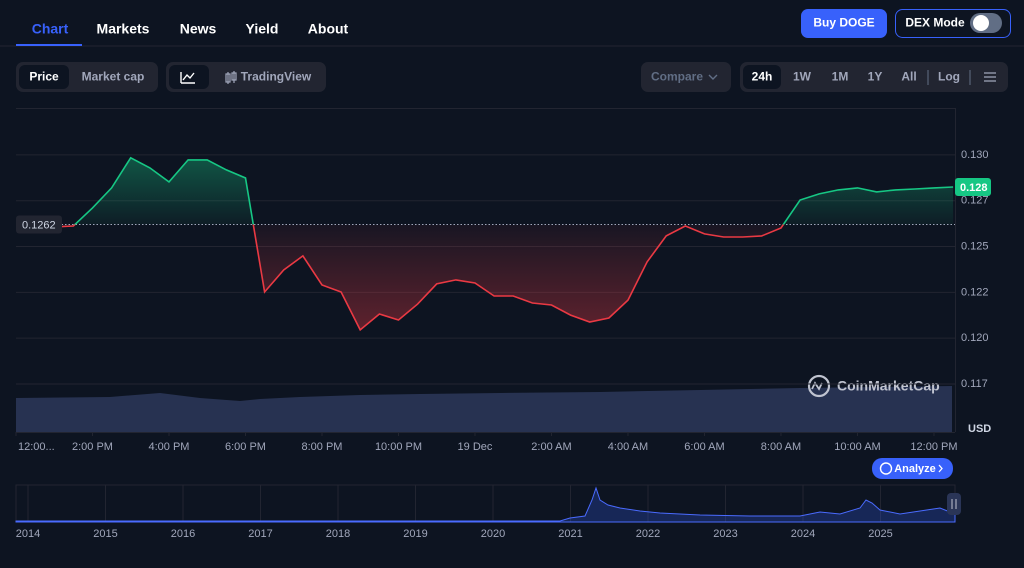 This screenshot has height=568, width=1024. Describe the element at coordinates (28, 534) in the screenshot. I see `navigator-year: 2014` at that location.